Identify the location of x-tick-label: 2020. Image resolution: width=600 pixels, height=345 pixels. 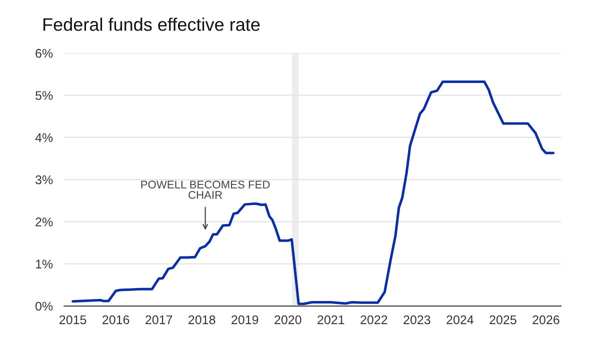
(288, 319).